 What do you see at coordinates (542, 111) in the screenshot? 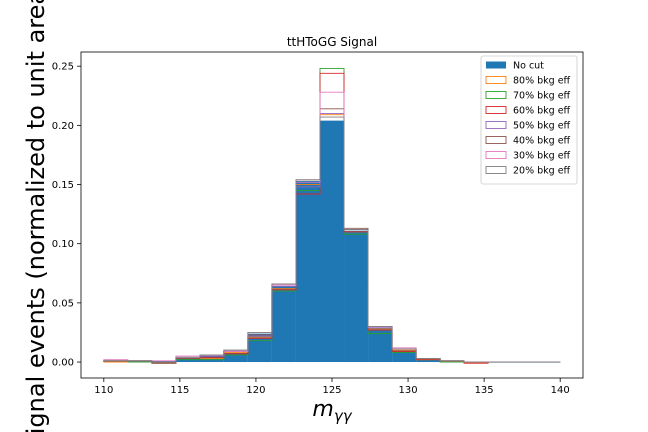
I see `legend-label: 60% bkg eff` at bounding box center [542, 111].